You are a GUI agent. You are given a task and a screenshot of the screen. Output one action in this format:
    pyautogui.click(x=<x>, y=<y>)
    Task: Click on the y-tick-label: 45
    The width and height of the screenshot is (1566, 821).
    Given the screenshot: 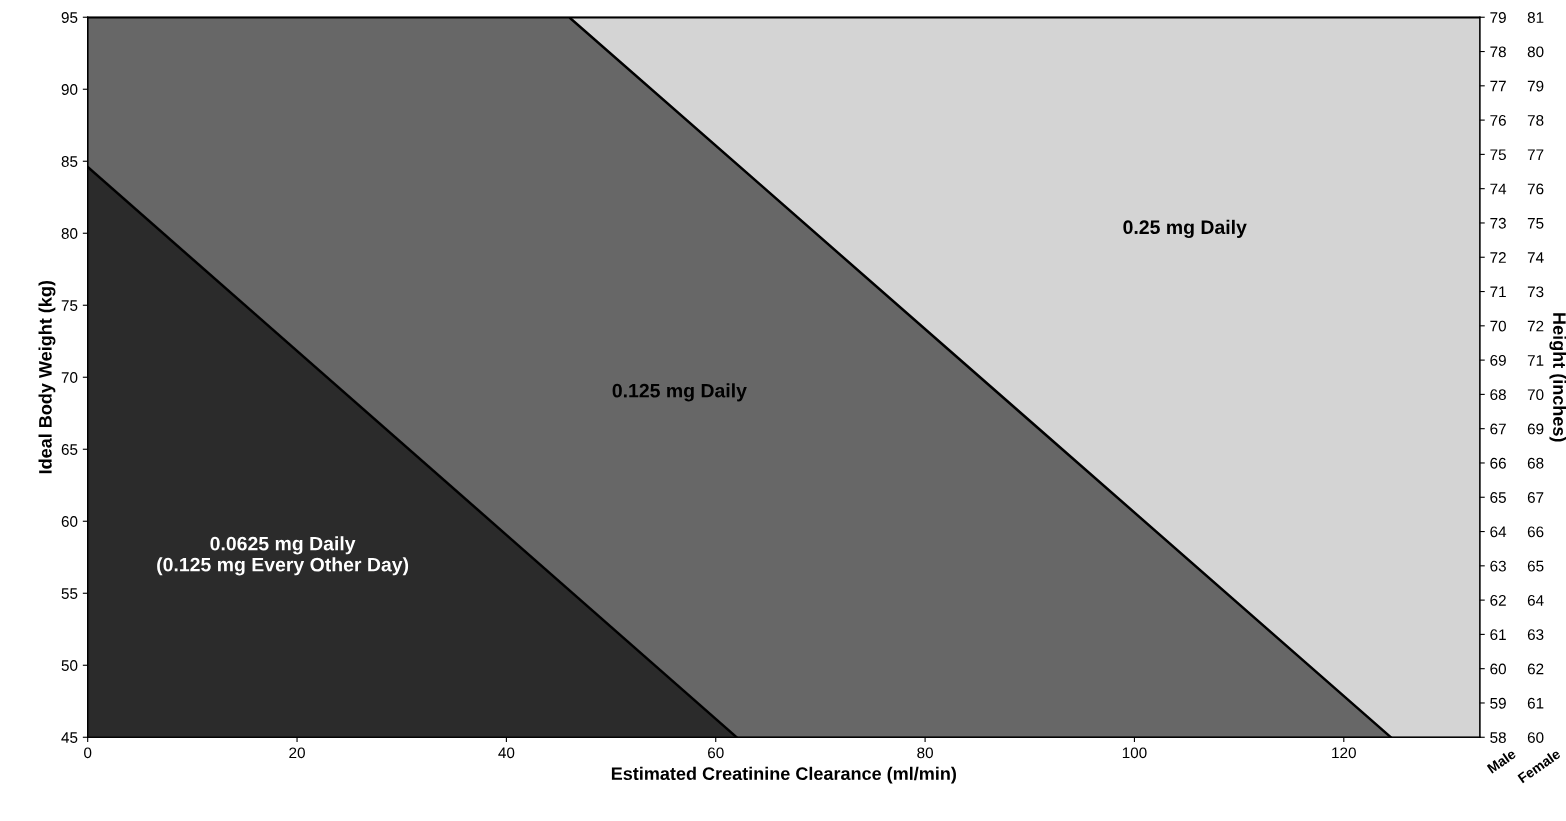 What is the action you would take?
    pyautogui.click(x=69, y=737)
    